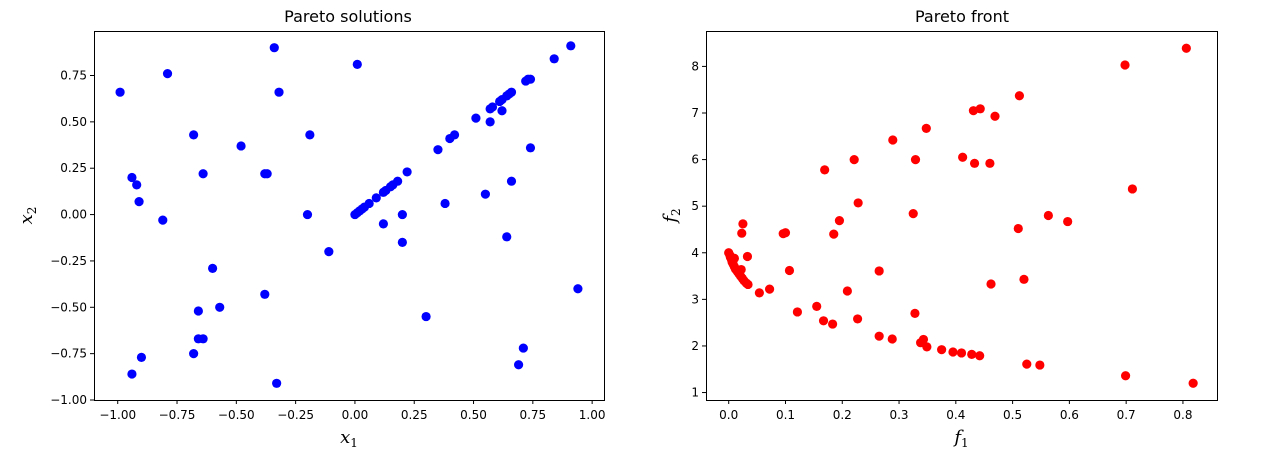  What do you see at coordinates (1069, 415) in the screenshot?
I see `right-x-tick-label: 0.6` at bounding box center [1069, 415].